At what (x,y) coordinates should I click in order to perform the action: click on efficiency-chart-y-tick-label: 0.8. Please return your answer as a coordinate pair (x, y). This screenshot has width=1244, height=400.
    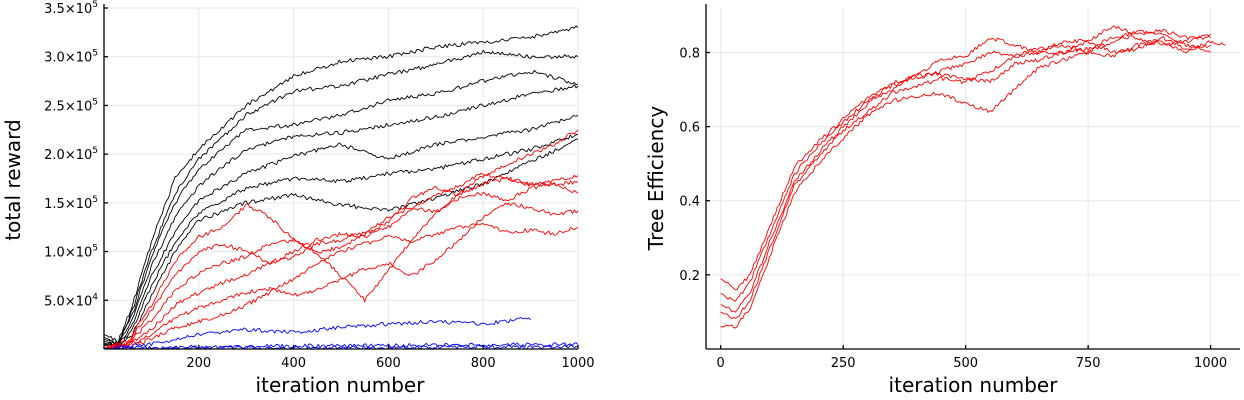
    Looking at the image, I should click on (689, 53).